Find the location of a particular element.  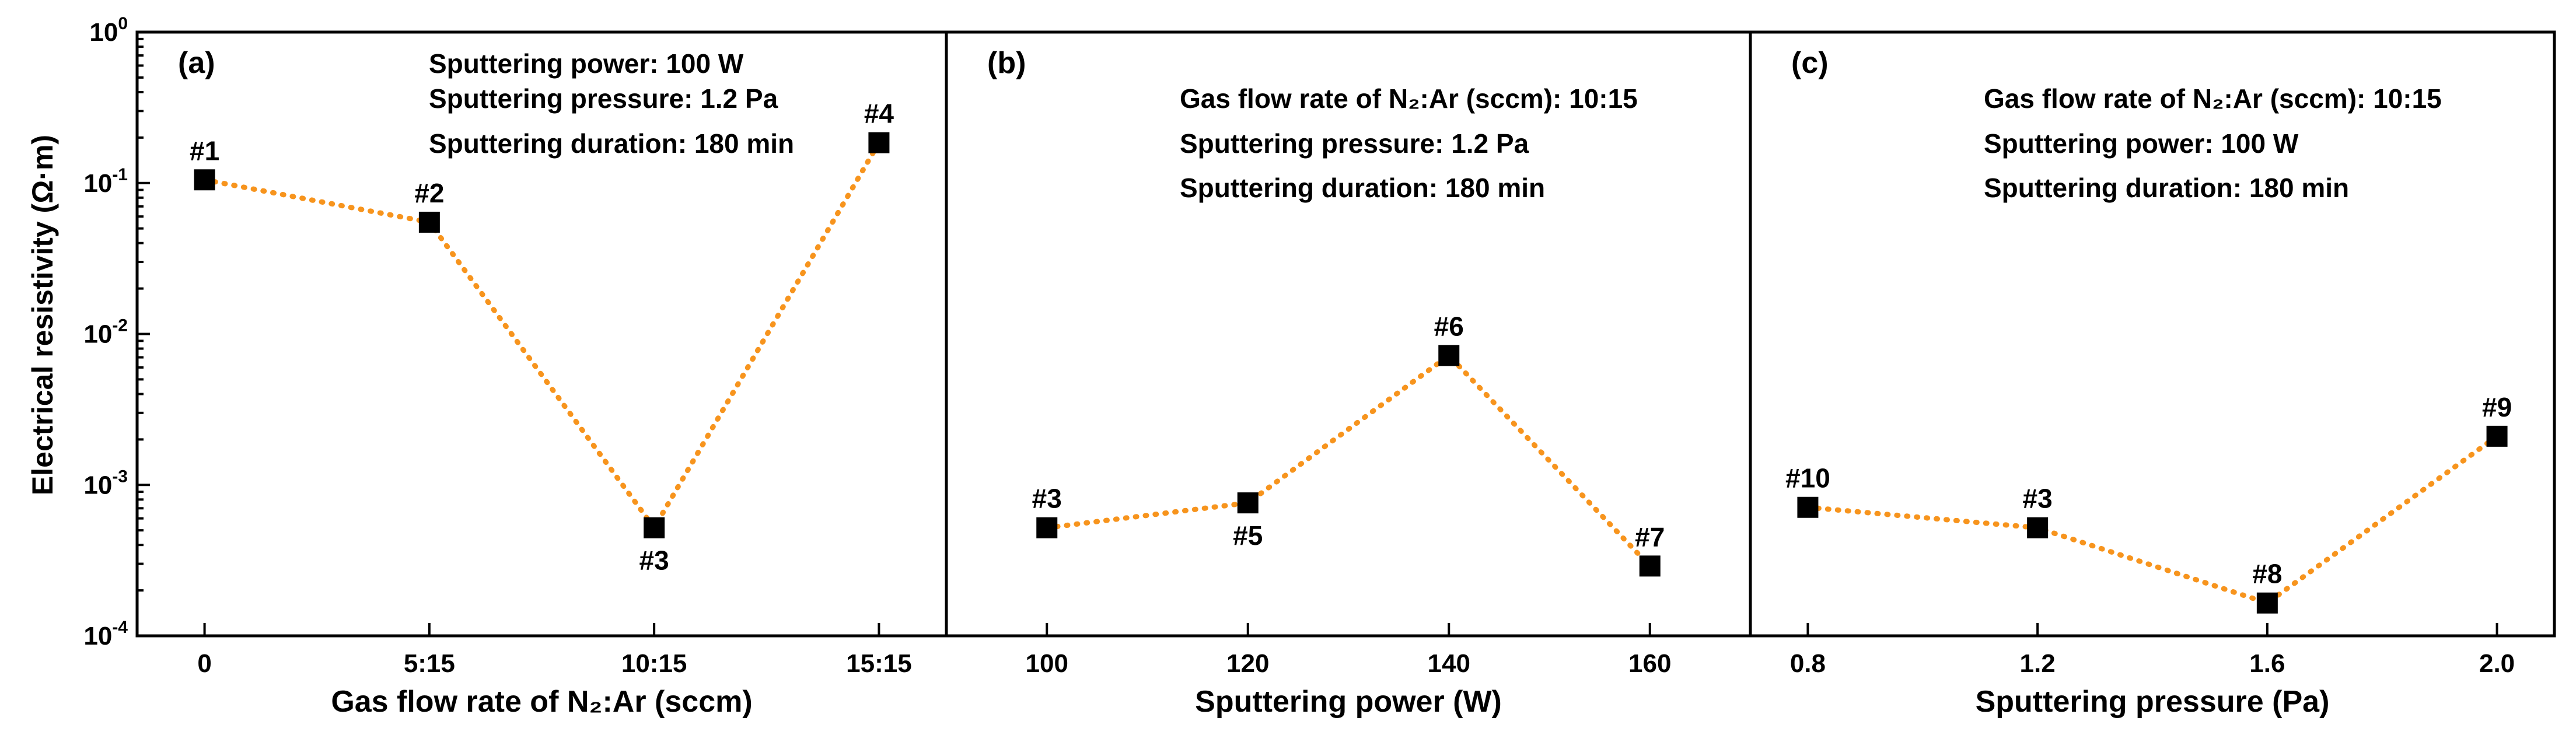

x-tick-label: 5:15 is located at coordinates (429, 663).